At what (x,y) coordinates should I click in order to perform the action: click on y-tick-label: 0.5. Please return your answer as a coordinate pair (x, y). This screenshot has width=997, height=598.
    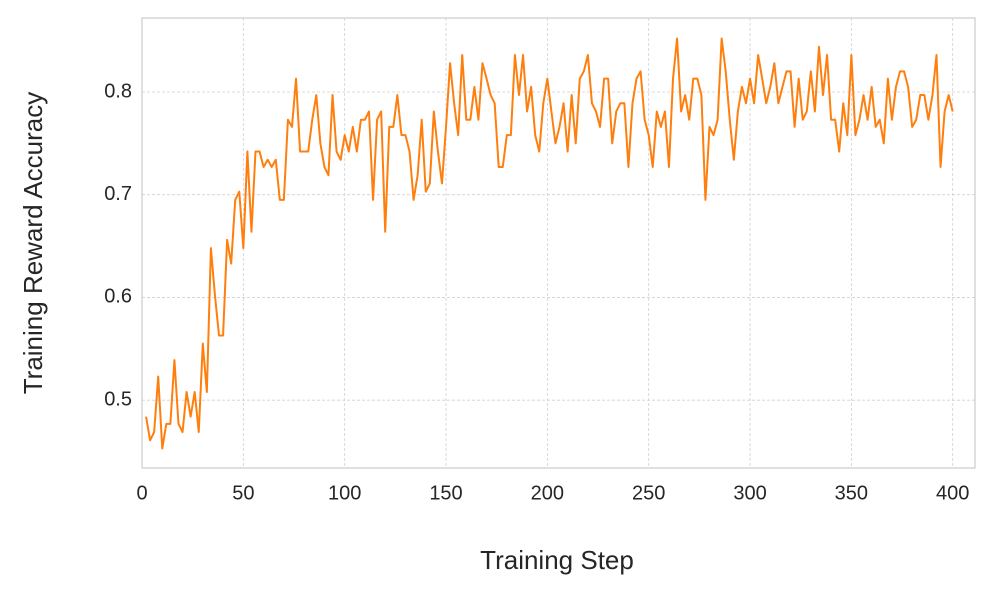
    Looking at the image, I should click on (118, 399).